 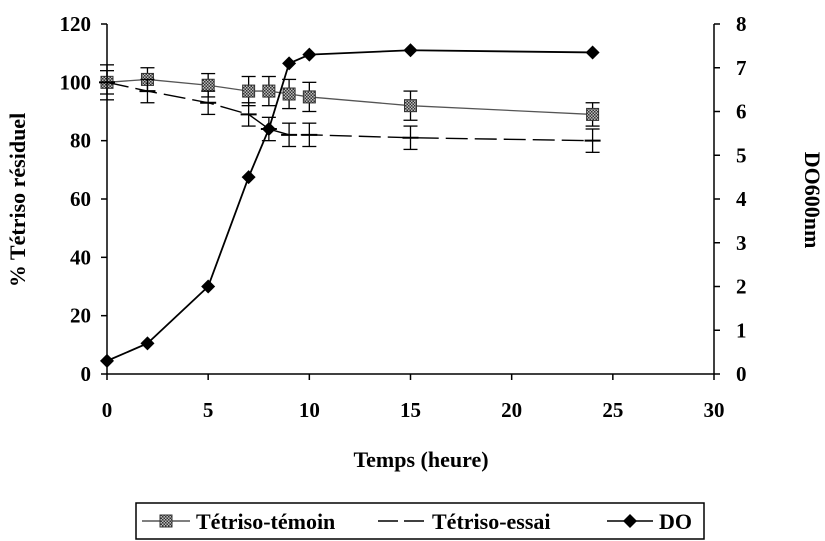 I want to click on legend-do-marker, so click(x=630, y=521).